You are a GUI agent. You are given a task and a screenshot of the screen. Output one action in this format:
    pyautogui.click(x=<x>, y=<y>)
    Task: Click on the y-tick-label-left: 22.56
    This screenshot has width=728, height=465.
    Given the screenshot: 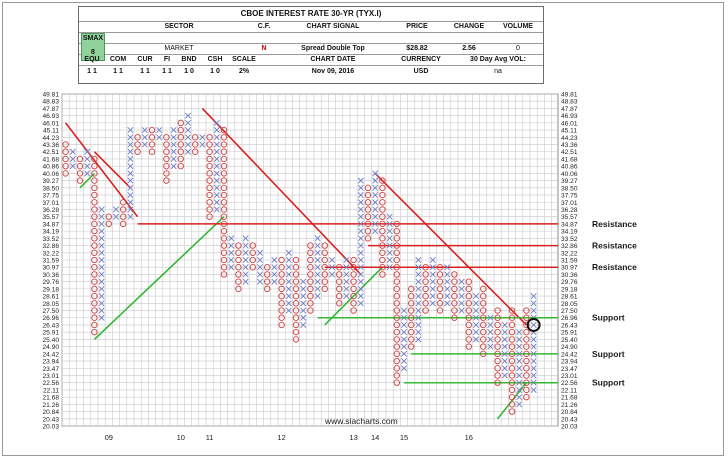 What is the action you would take?
    pyautogui.click(x=50, y=383)
    